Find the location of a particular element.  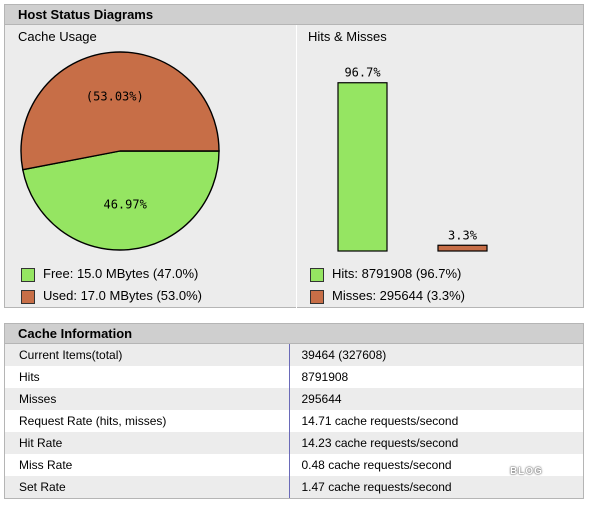

row-value: 295644 is located at coordinates (435, 399).